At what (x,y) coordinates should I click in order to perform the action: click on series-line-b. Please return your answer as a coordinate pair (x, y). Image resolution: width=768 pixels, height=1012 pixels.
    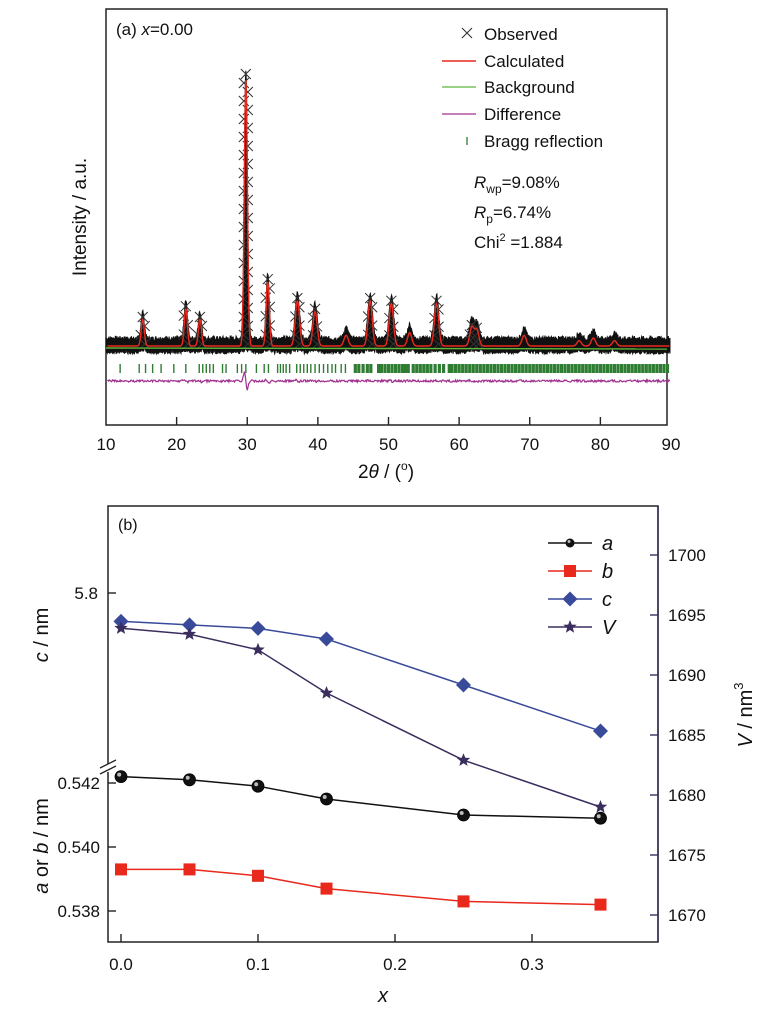
    Looking at the image, I should click on (361, 887).